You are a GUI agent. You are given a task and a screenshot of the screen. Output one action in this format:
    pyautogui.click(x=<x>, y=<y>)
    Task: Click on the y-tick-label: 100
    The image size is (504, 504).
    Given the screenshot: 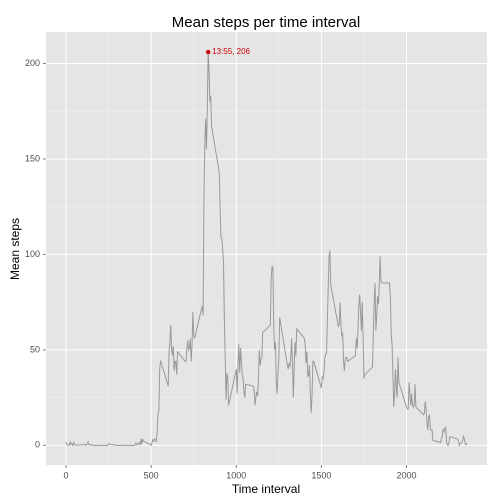 What is the action you would take?
    pyautogui.click(x=32, y=254)
    